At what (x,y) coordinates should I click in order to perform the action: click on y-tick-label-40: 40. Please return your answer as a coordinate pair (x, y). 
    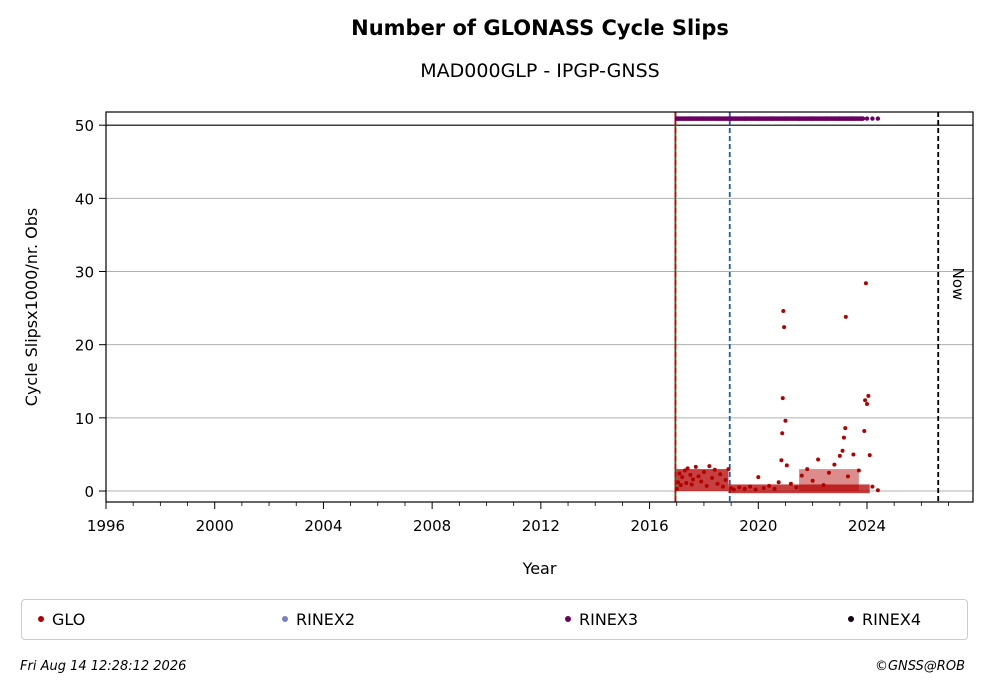
    Looking at the image, I should click on (84, 199).